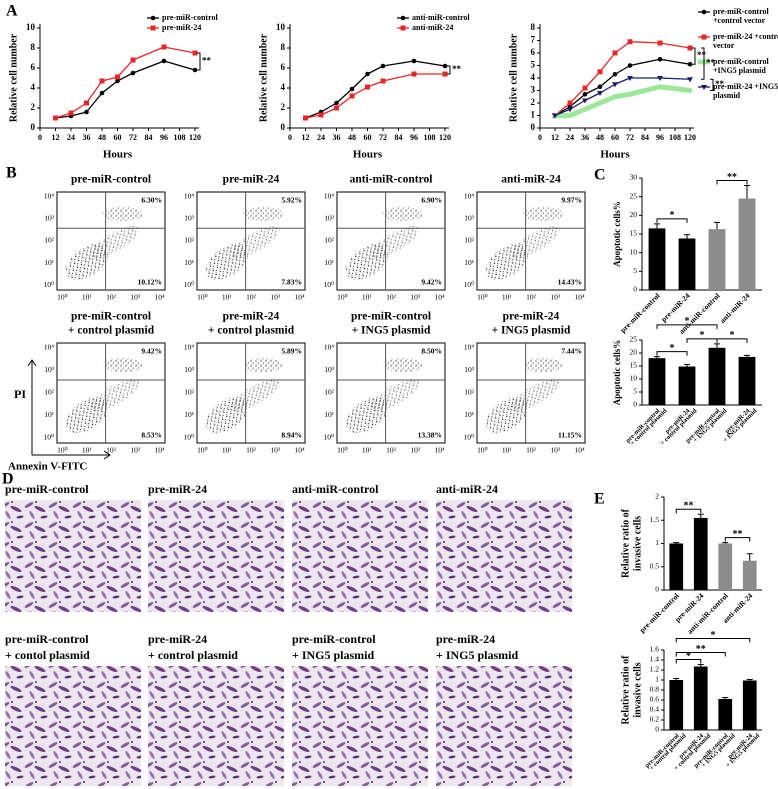 Image resolution: width=778 pixels, height=789 pixels. Describe the element at coordinates (690, 137) in the screenshot. I see `x-tick-label: 120` at that location.